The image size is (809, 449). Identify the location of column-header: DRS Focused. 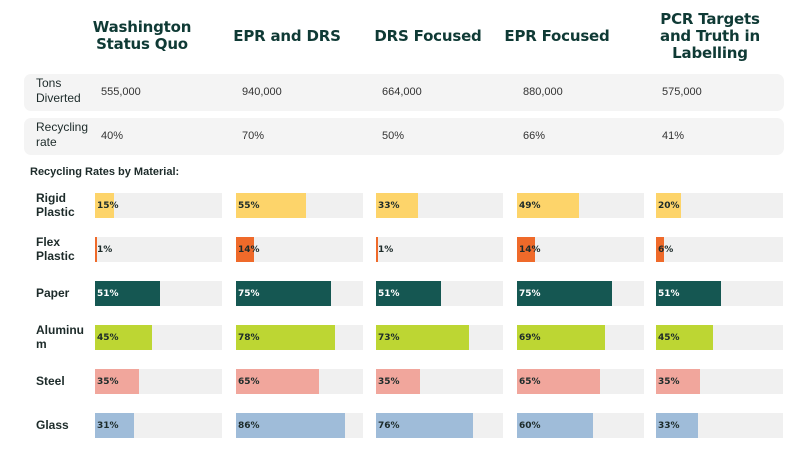
(428, 35).